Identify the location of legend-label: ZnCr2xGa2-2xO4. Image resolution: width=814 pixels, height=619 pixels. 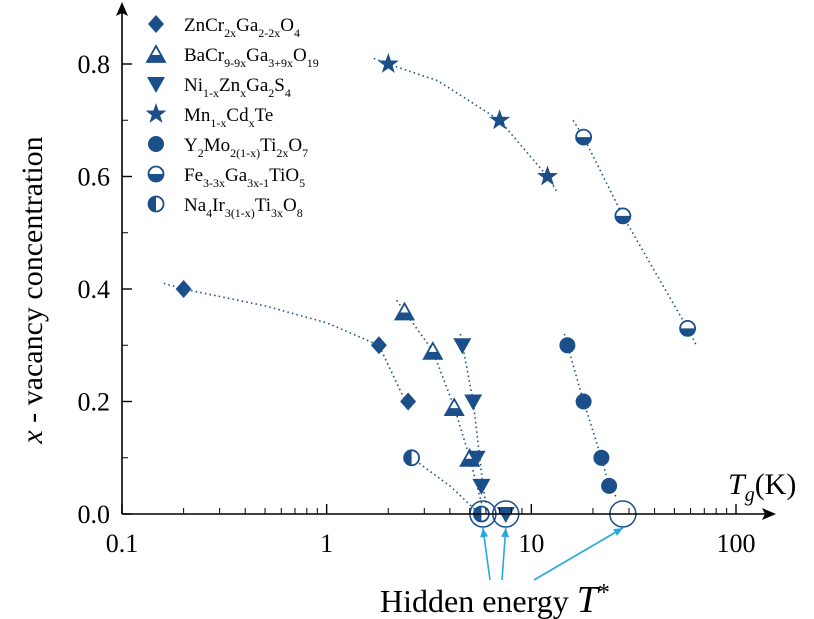
(242, 27).